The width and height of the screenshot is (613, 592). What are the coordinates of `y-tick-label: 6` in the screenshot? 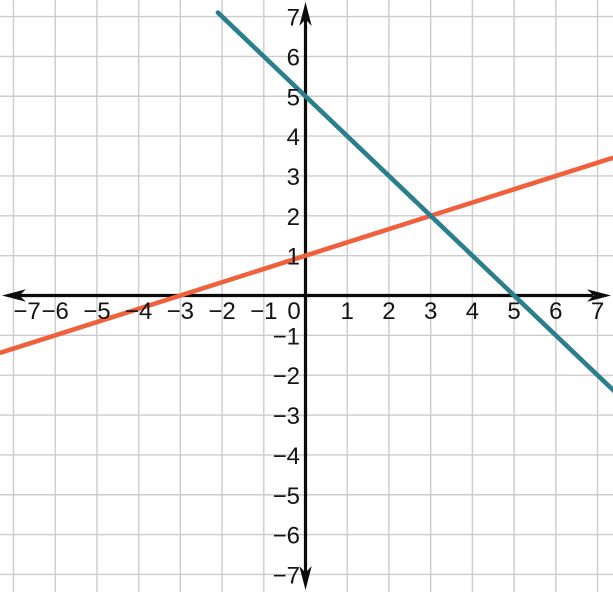 It's located at (293, 57).